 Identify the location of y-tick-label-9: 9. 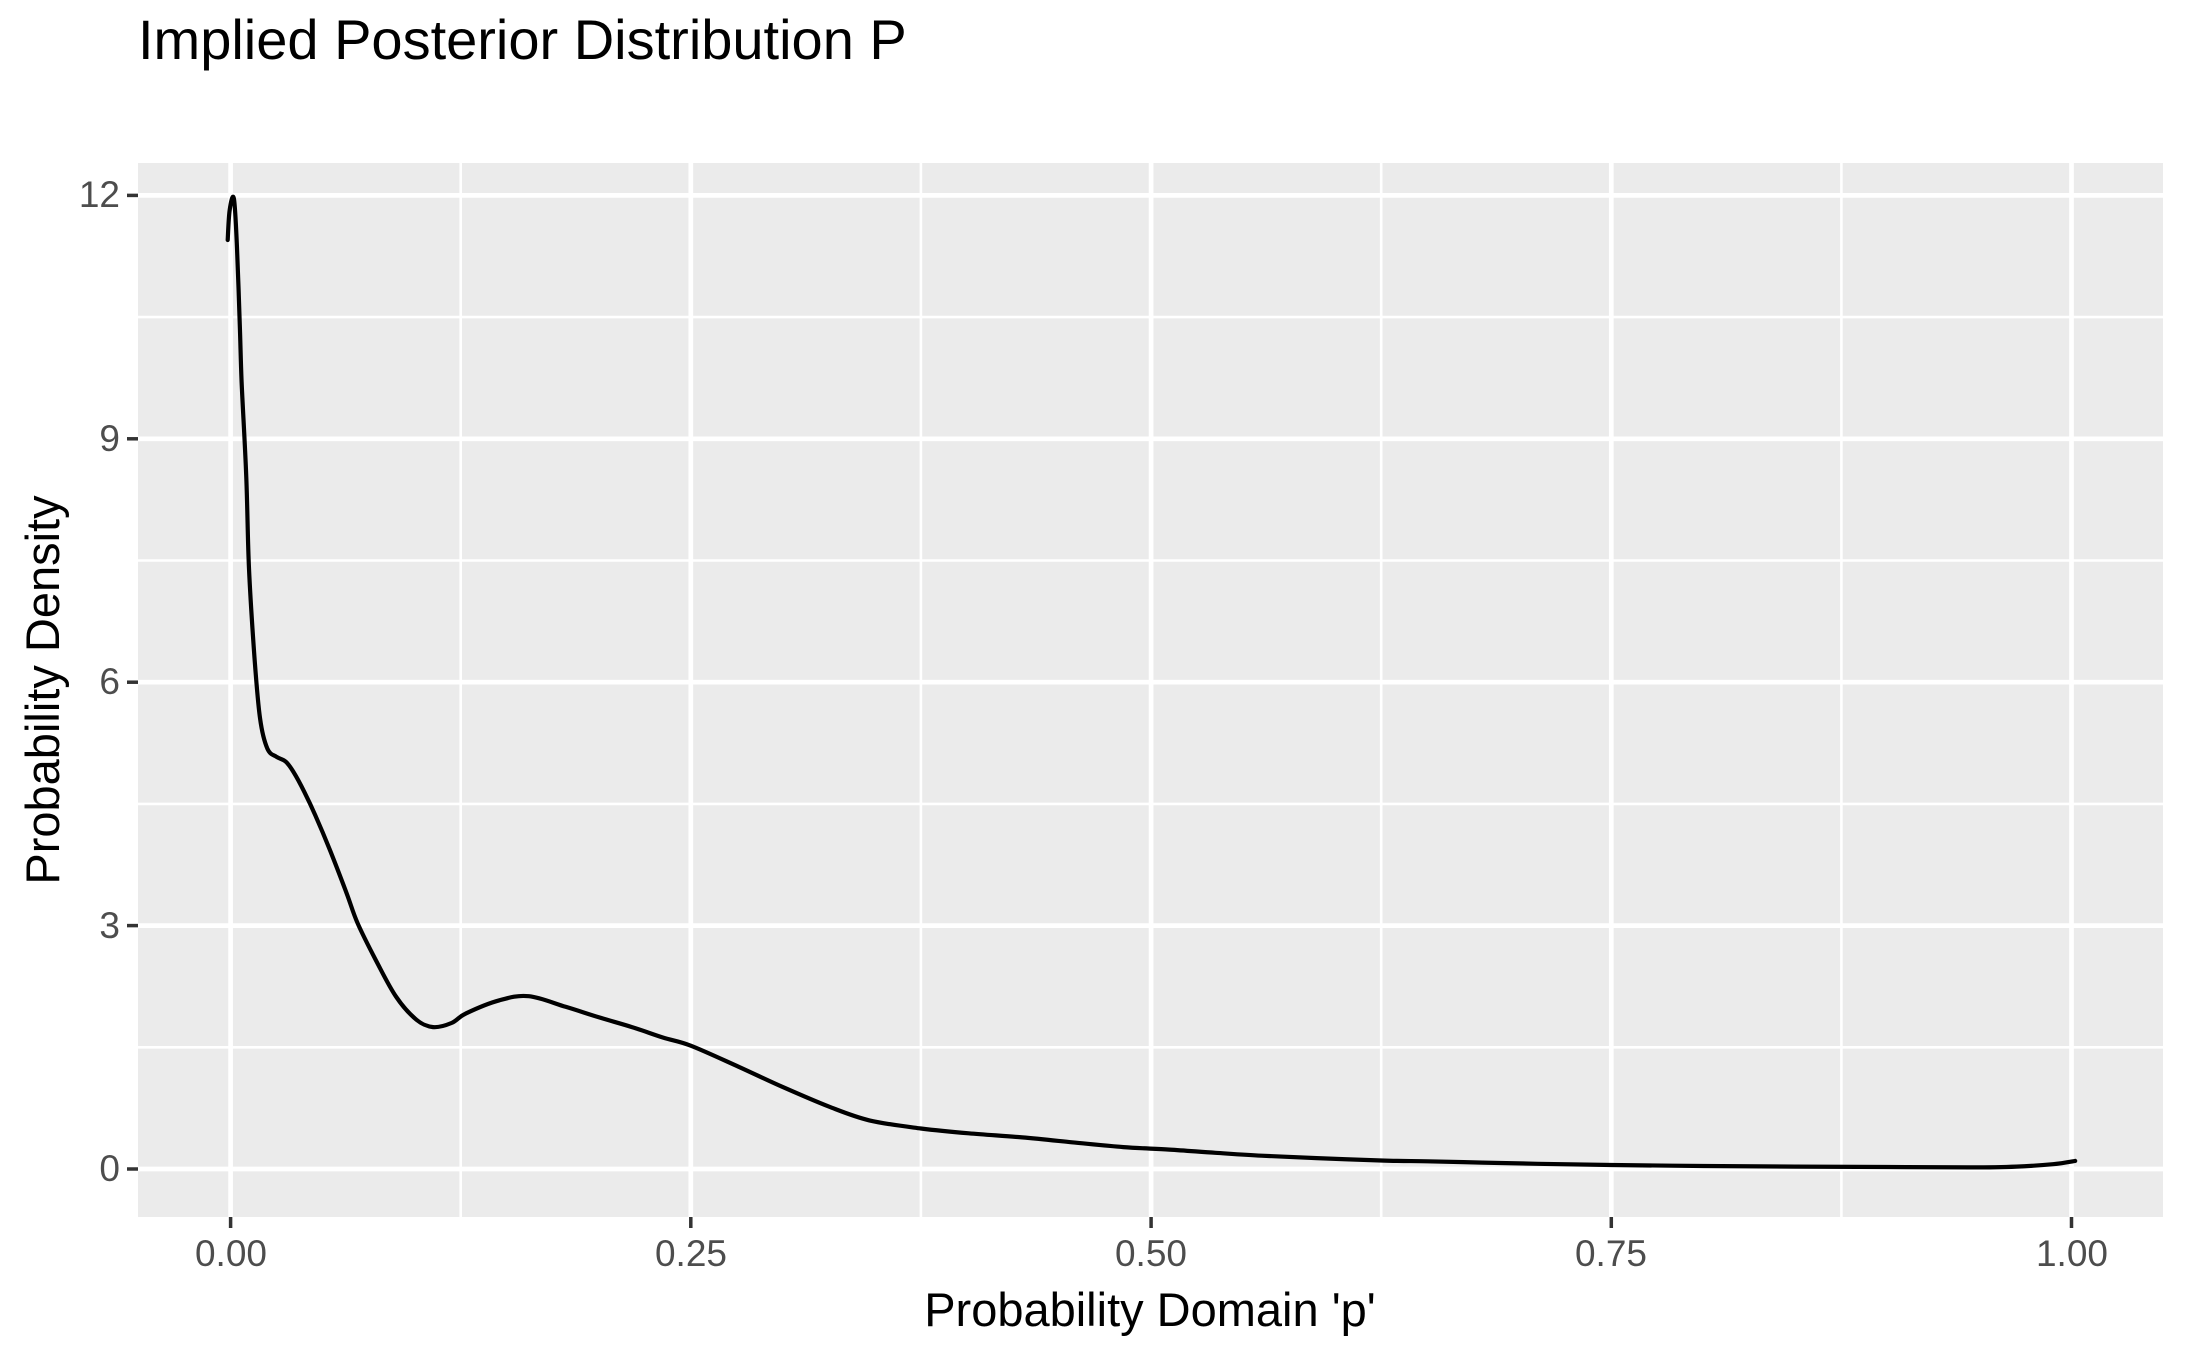
(109, 438).